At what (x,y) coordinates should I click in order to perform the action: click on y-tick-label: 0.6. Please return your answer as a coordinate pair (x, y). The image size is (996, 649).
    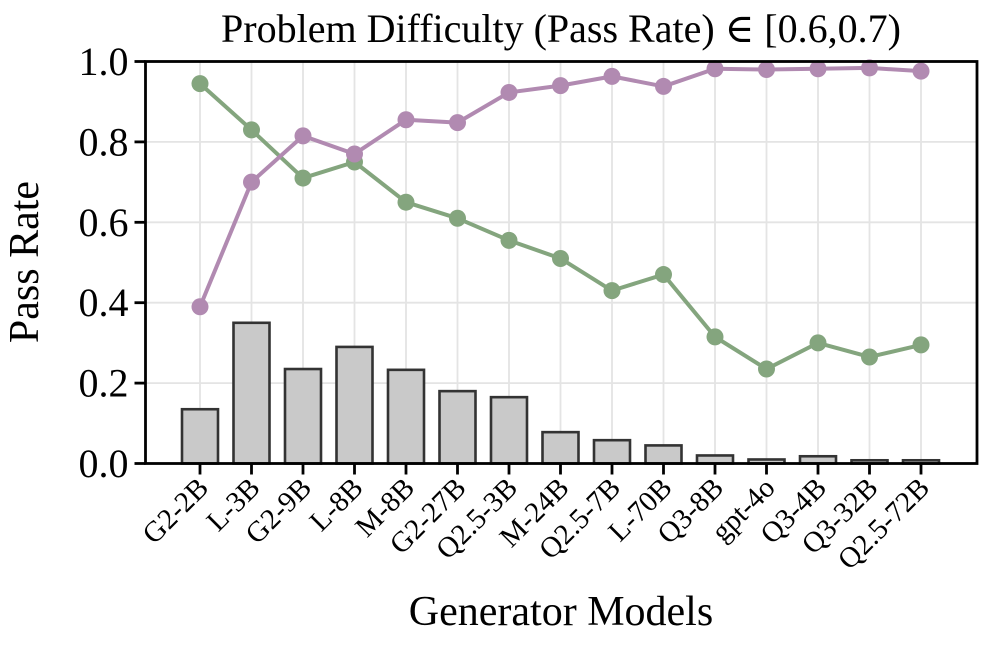
    Looking at the image, I should click on (104, 222).